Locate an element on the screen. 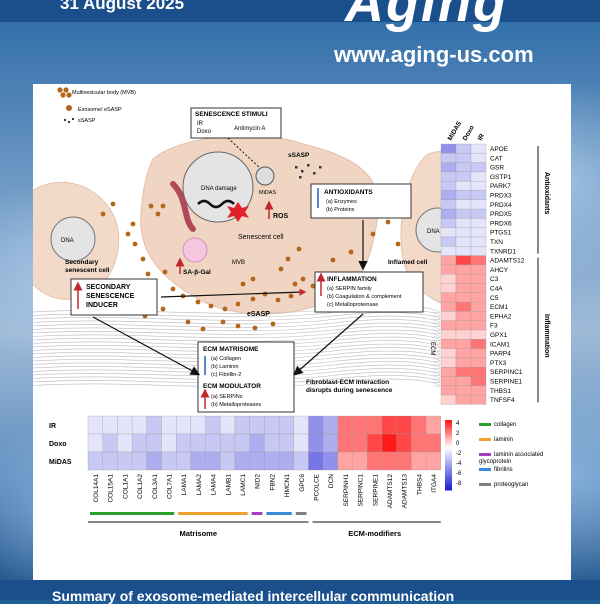 The height and width of the screenshot is (604, 600). color-scale-tick: 4 is located at coordinates (458, 424).